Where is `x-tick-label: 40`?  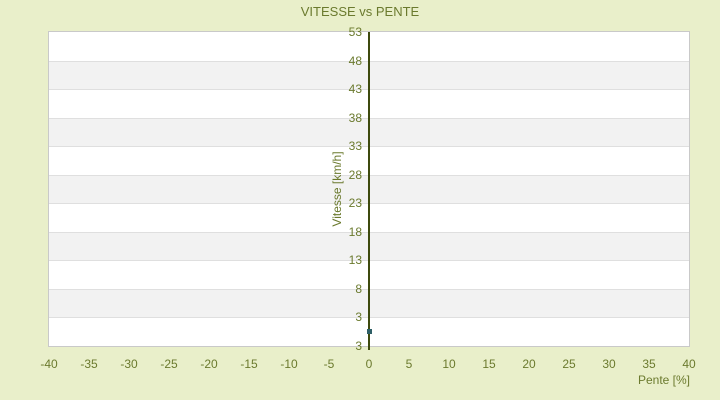 x-tick-label: 40 is located at coordinates (689, 364).